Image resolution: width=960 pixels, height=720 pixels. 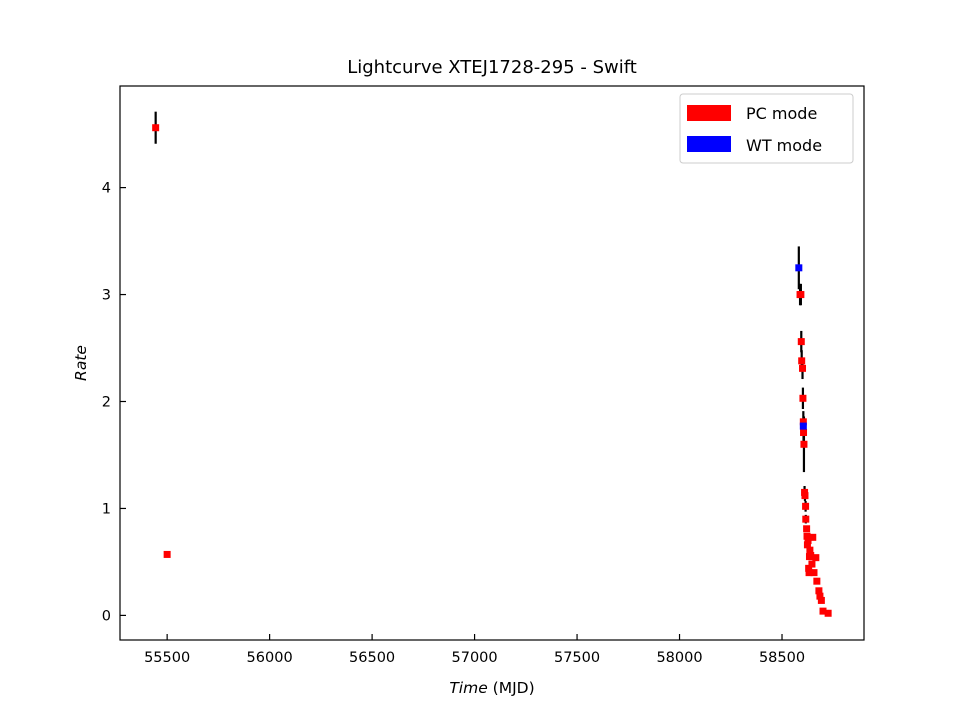 I want to click on y-tick-label: 2, so click(x=106, y=403).